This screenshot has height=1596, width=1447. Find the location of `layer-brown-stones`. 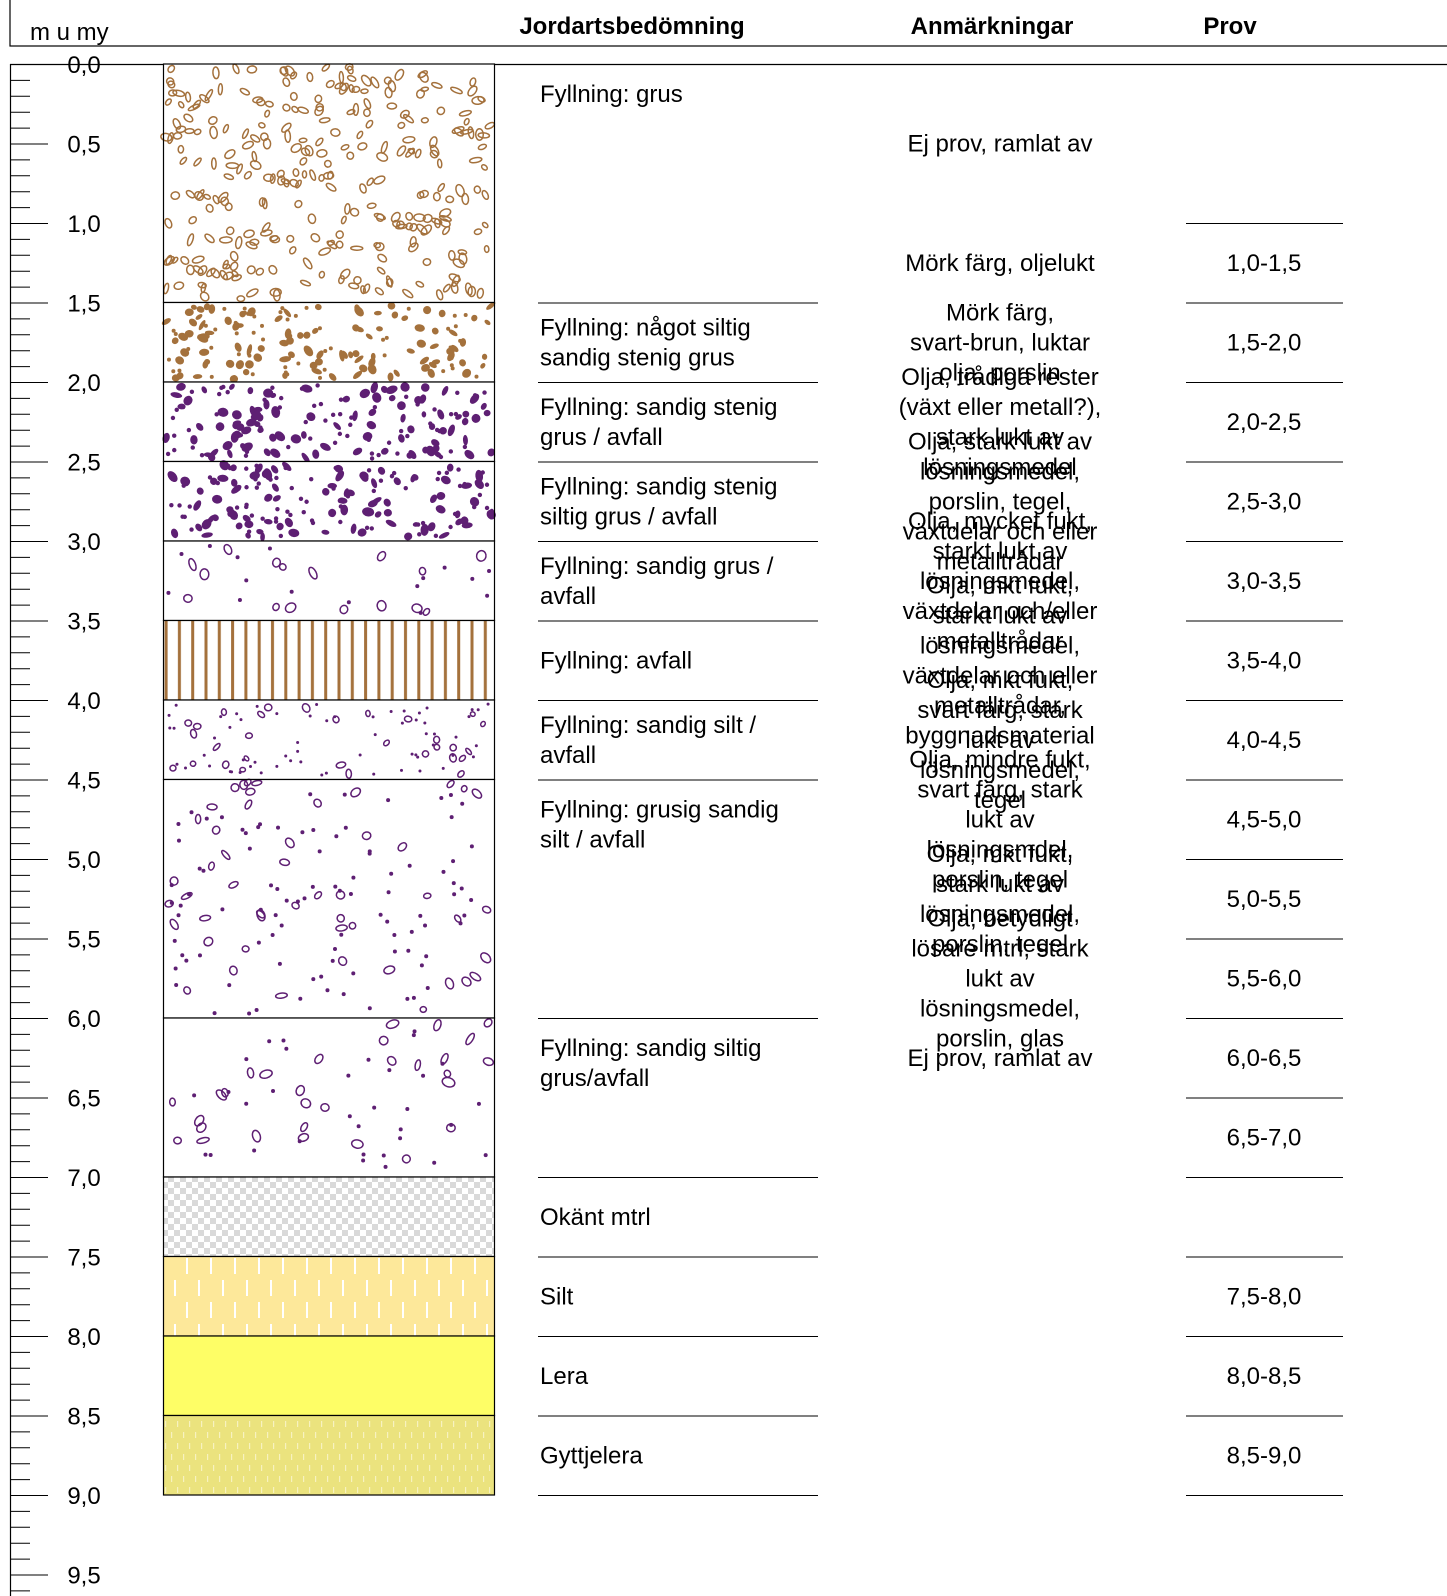

layer-brown-stones is located at coordinates (328, 342).